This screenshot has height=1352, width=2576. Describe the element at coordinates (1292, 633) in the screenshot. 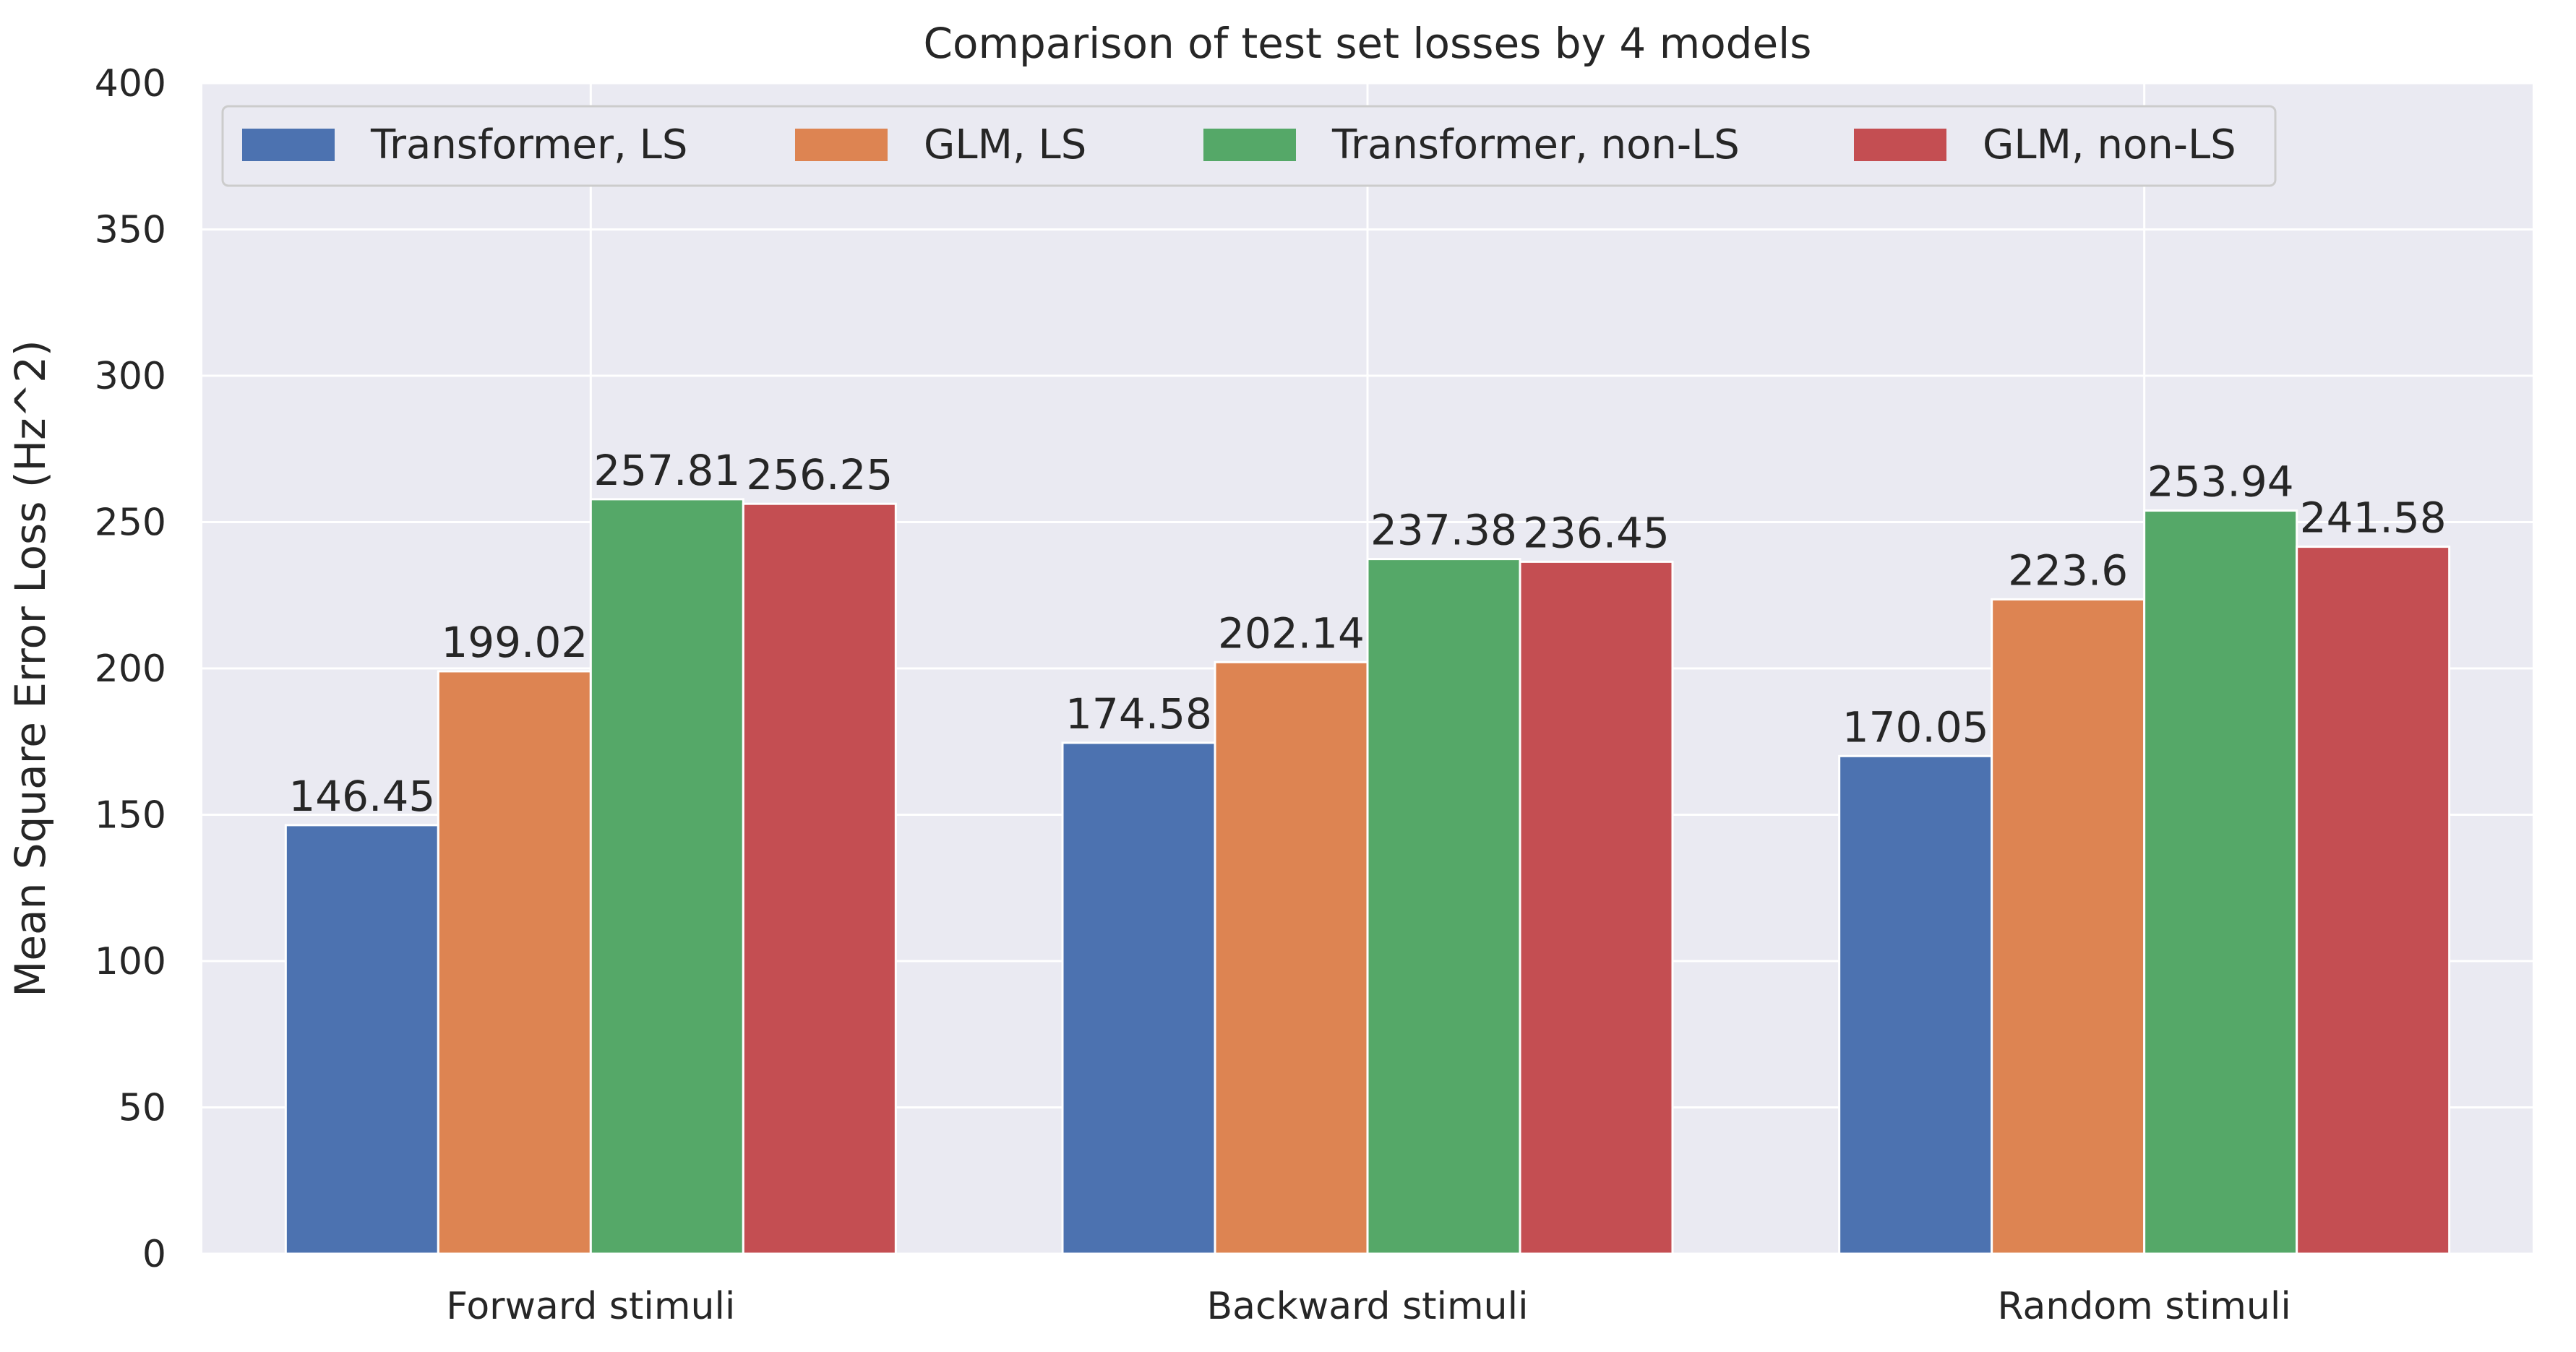

I see `bar-value-label: 202.14` at that location.